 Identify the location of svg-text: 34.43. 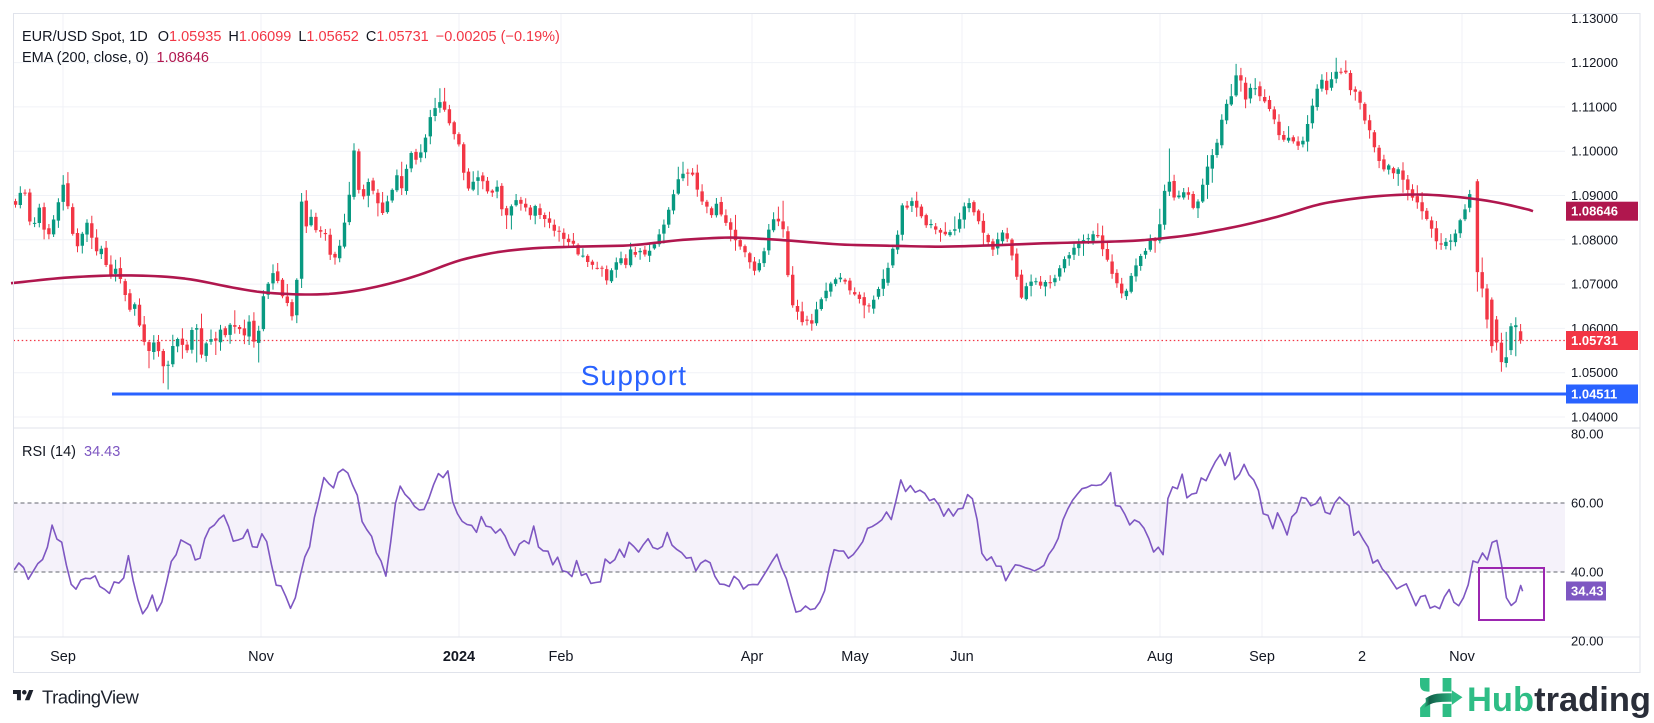
(1587, 591).